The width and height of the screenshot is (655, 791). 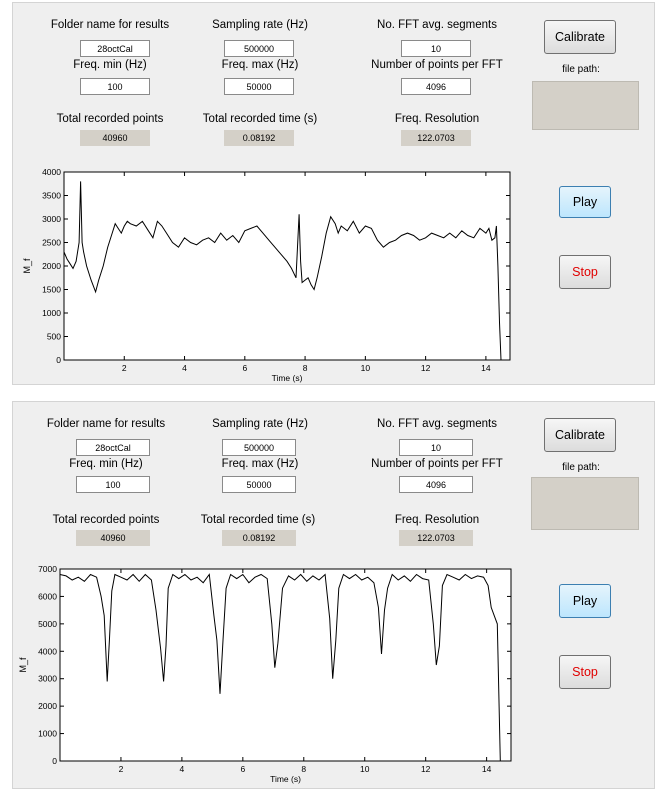 I want to click on y-tick-label: 6000, so click(x=47, y=596).